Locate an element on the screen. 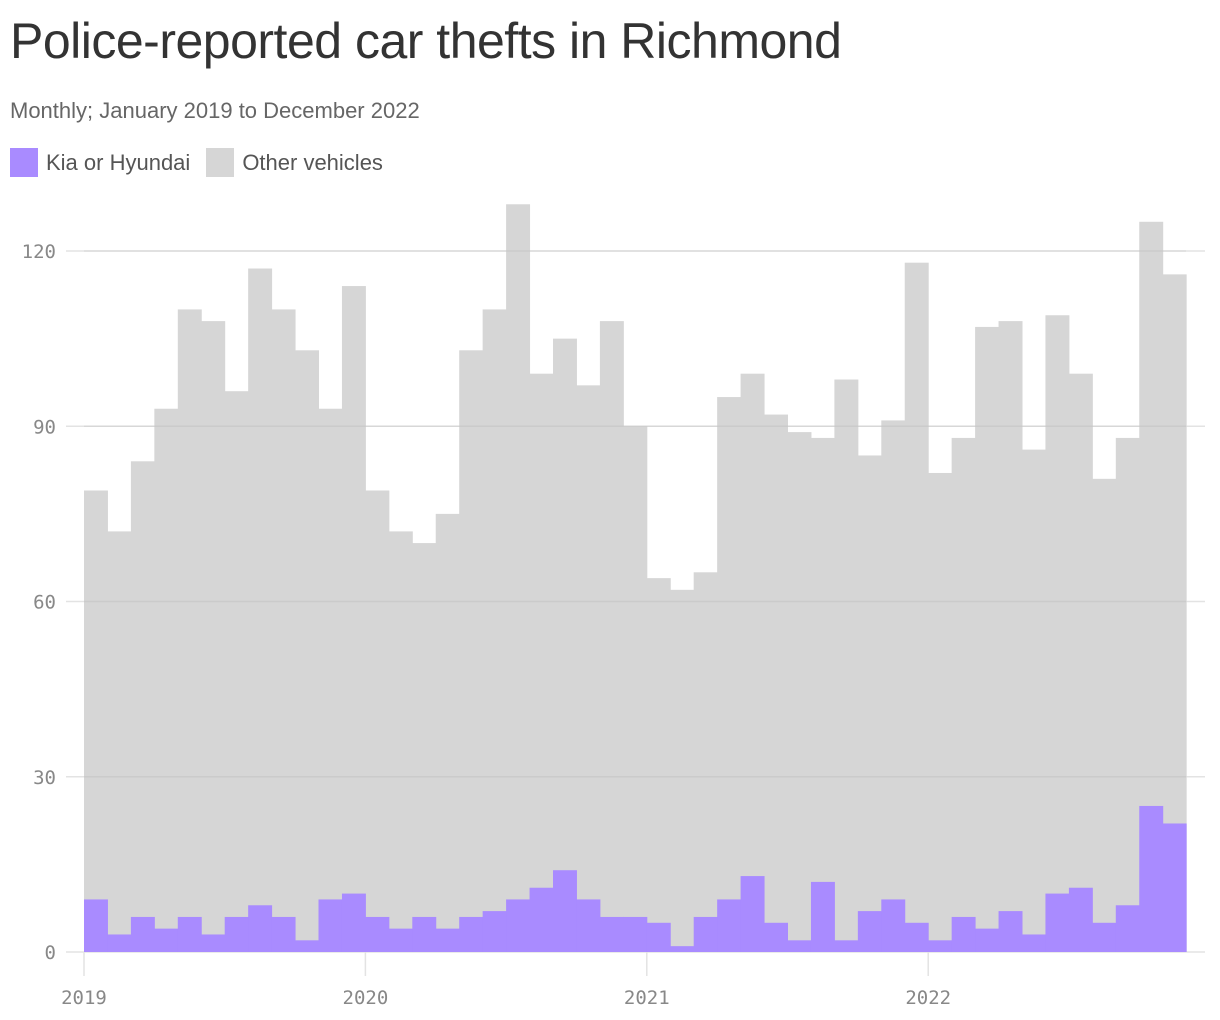 The height and width of the screenshot is (1020, 1220). y-tick-label: 120 is located at coordinates (39, 252).